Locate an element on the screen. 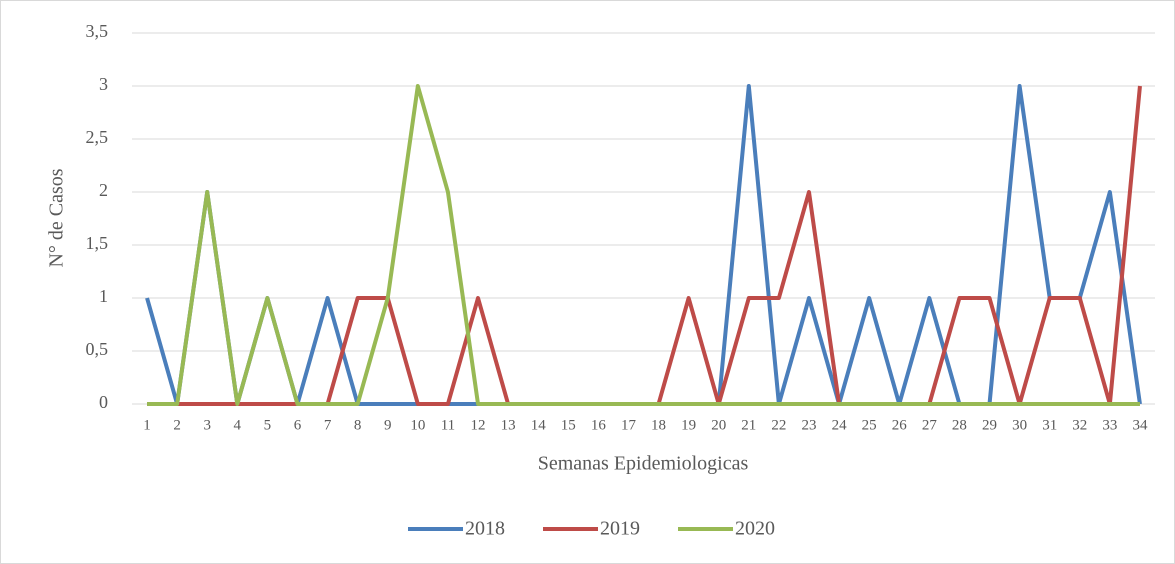 This screenshot has height=564, width=1175. x-tick-label: 20 is located at coordinates (718, 425).